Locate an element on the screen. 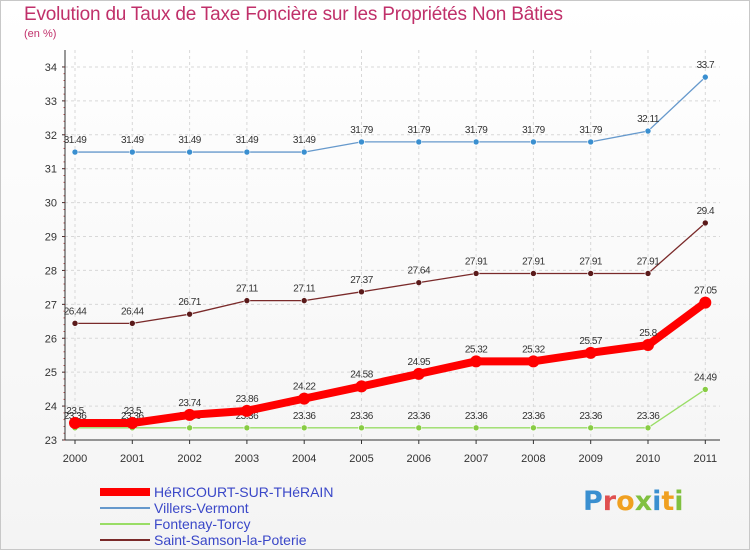  logo-letter: i is located at coordinates (679, 501).